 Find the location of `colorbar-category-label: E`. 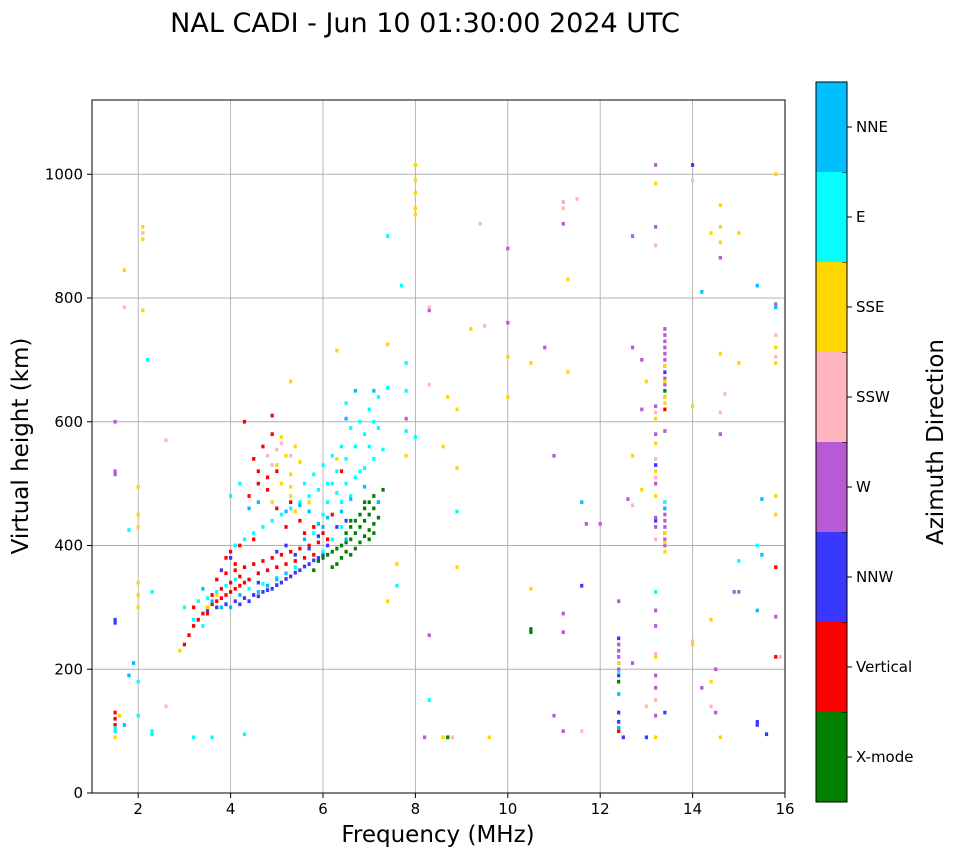

colorbar-category-label: E is located at coordinates (860, 217).